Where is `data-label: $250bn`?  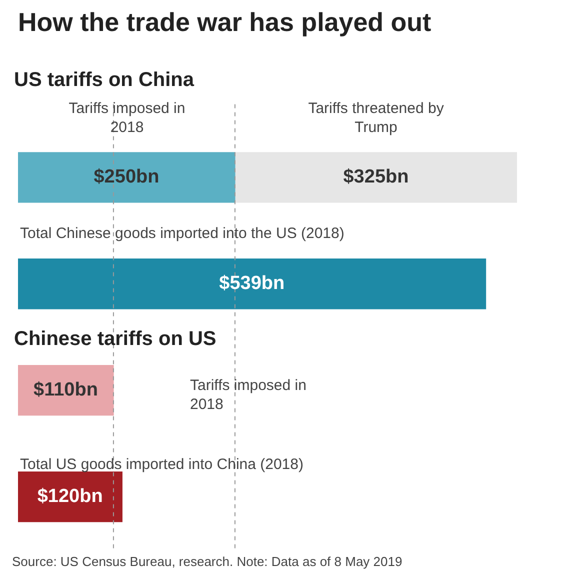 data-label: $250bn is located at coordinates (127, 177).